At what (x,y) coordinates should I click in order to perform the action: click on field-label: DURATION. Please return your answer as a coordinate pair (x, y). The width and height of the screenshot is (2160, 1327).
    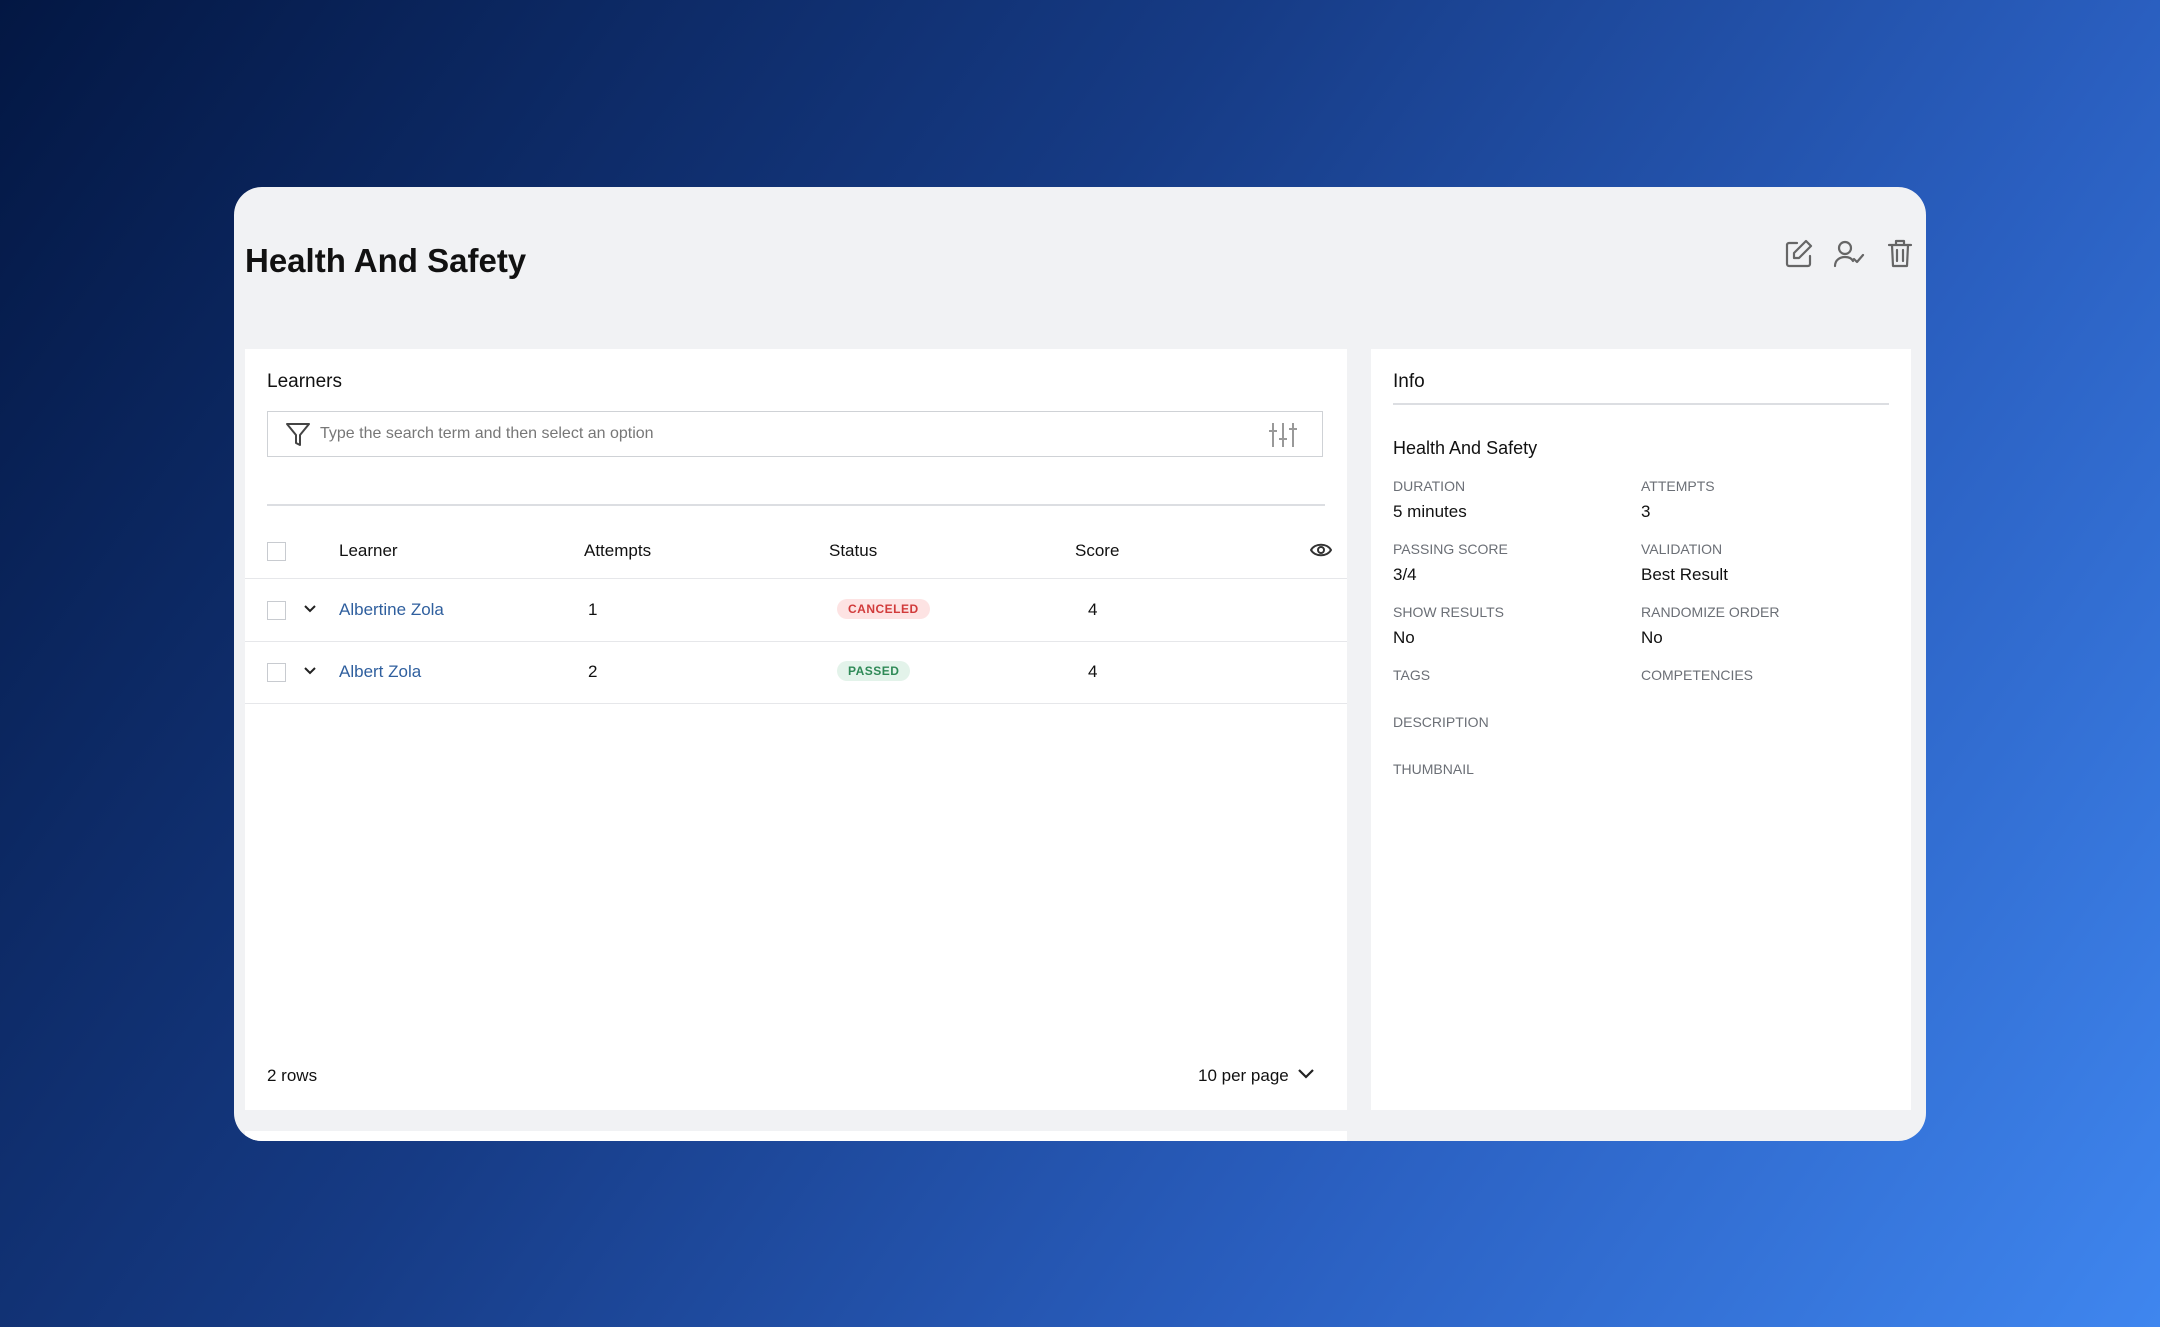
    Looking at the image, I should click on (1429, 486).